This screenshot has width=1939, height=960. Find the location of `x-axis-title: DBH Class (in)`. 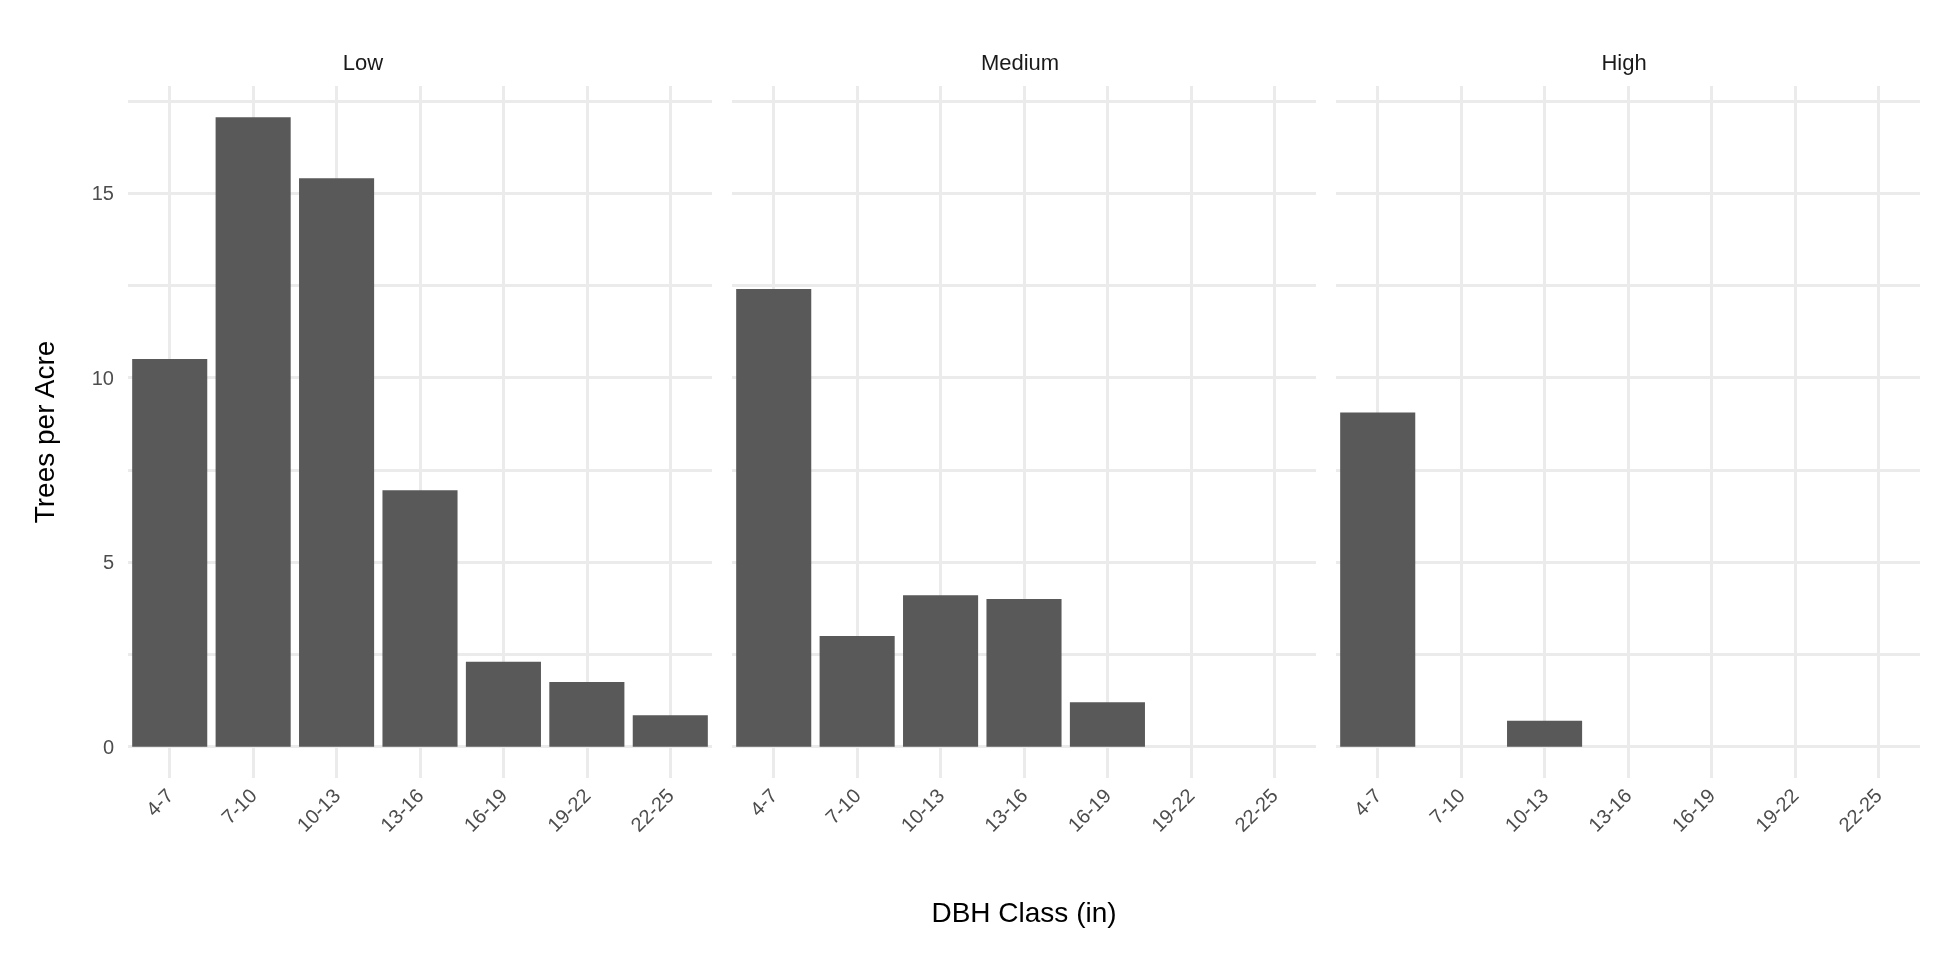

x-axis-title: DBH Class (in) is located at coordinates (1024, 912).